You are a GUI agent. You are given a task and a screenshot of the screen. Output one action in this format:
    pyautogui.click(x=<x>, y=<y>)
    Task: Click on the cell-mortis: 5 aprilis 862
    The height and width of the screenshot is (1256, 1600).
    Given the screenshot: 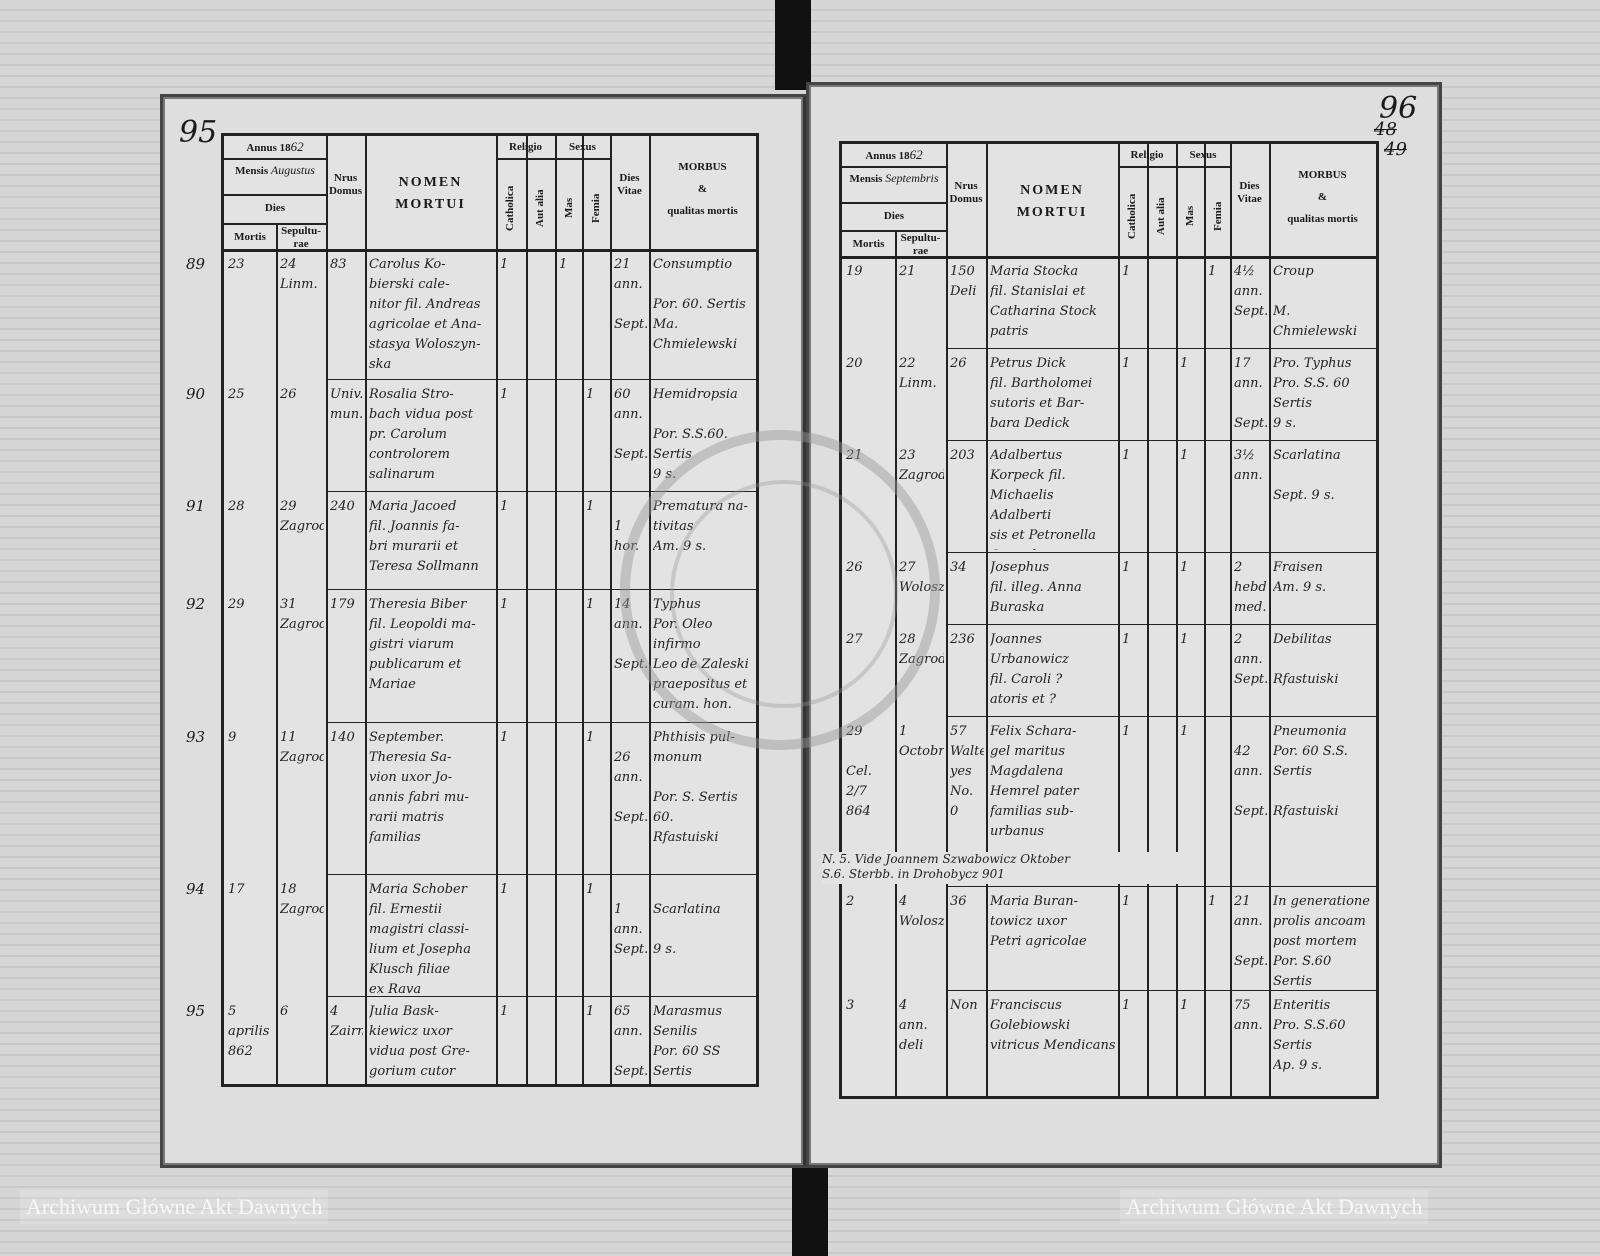 What is the action you would take?
    pyautogui.click(x=249, y=1031)
    